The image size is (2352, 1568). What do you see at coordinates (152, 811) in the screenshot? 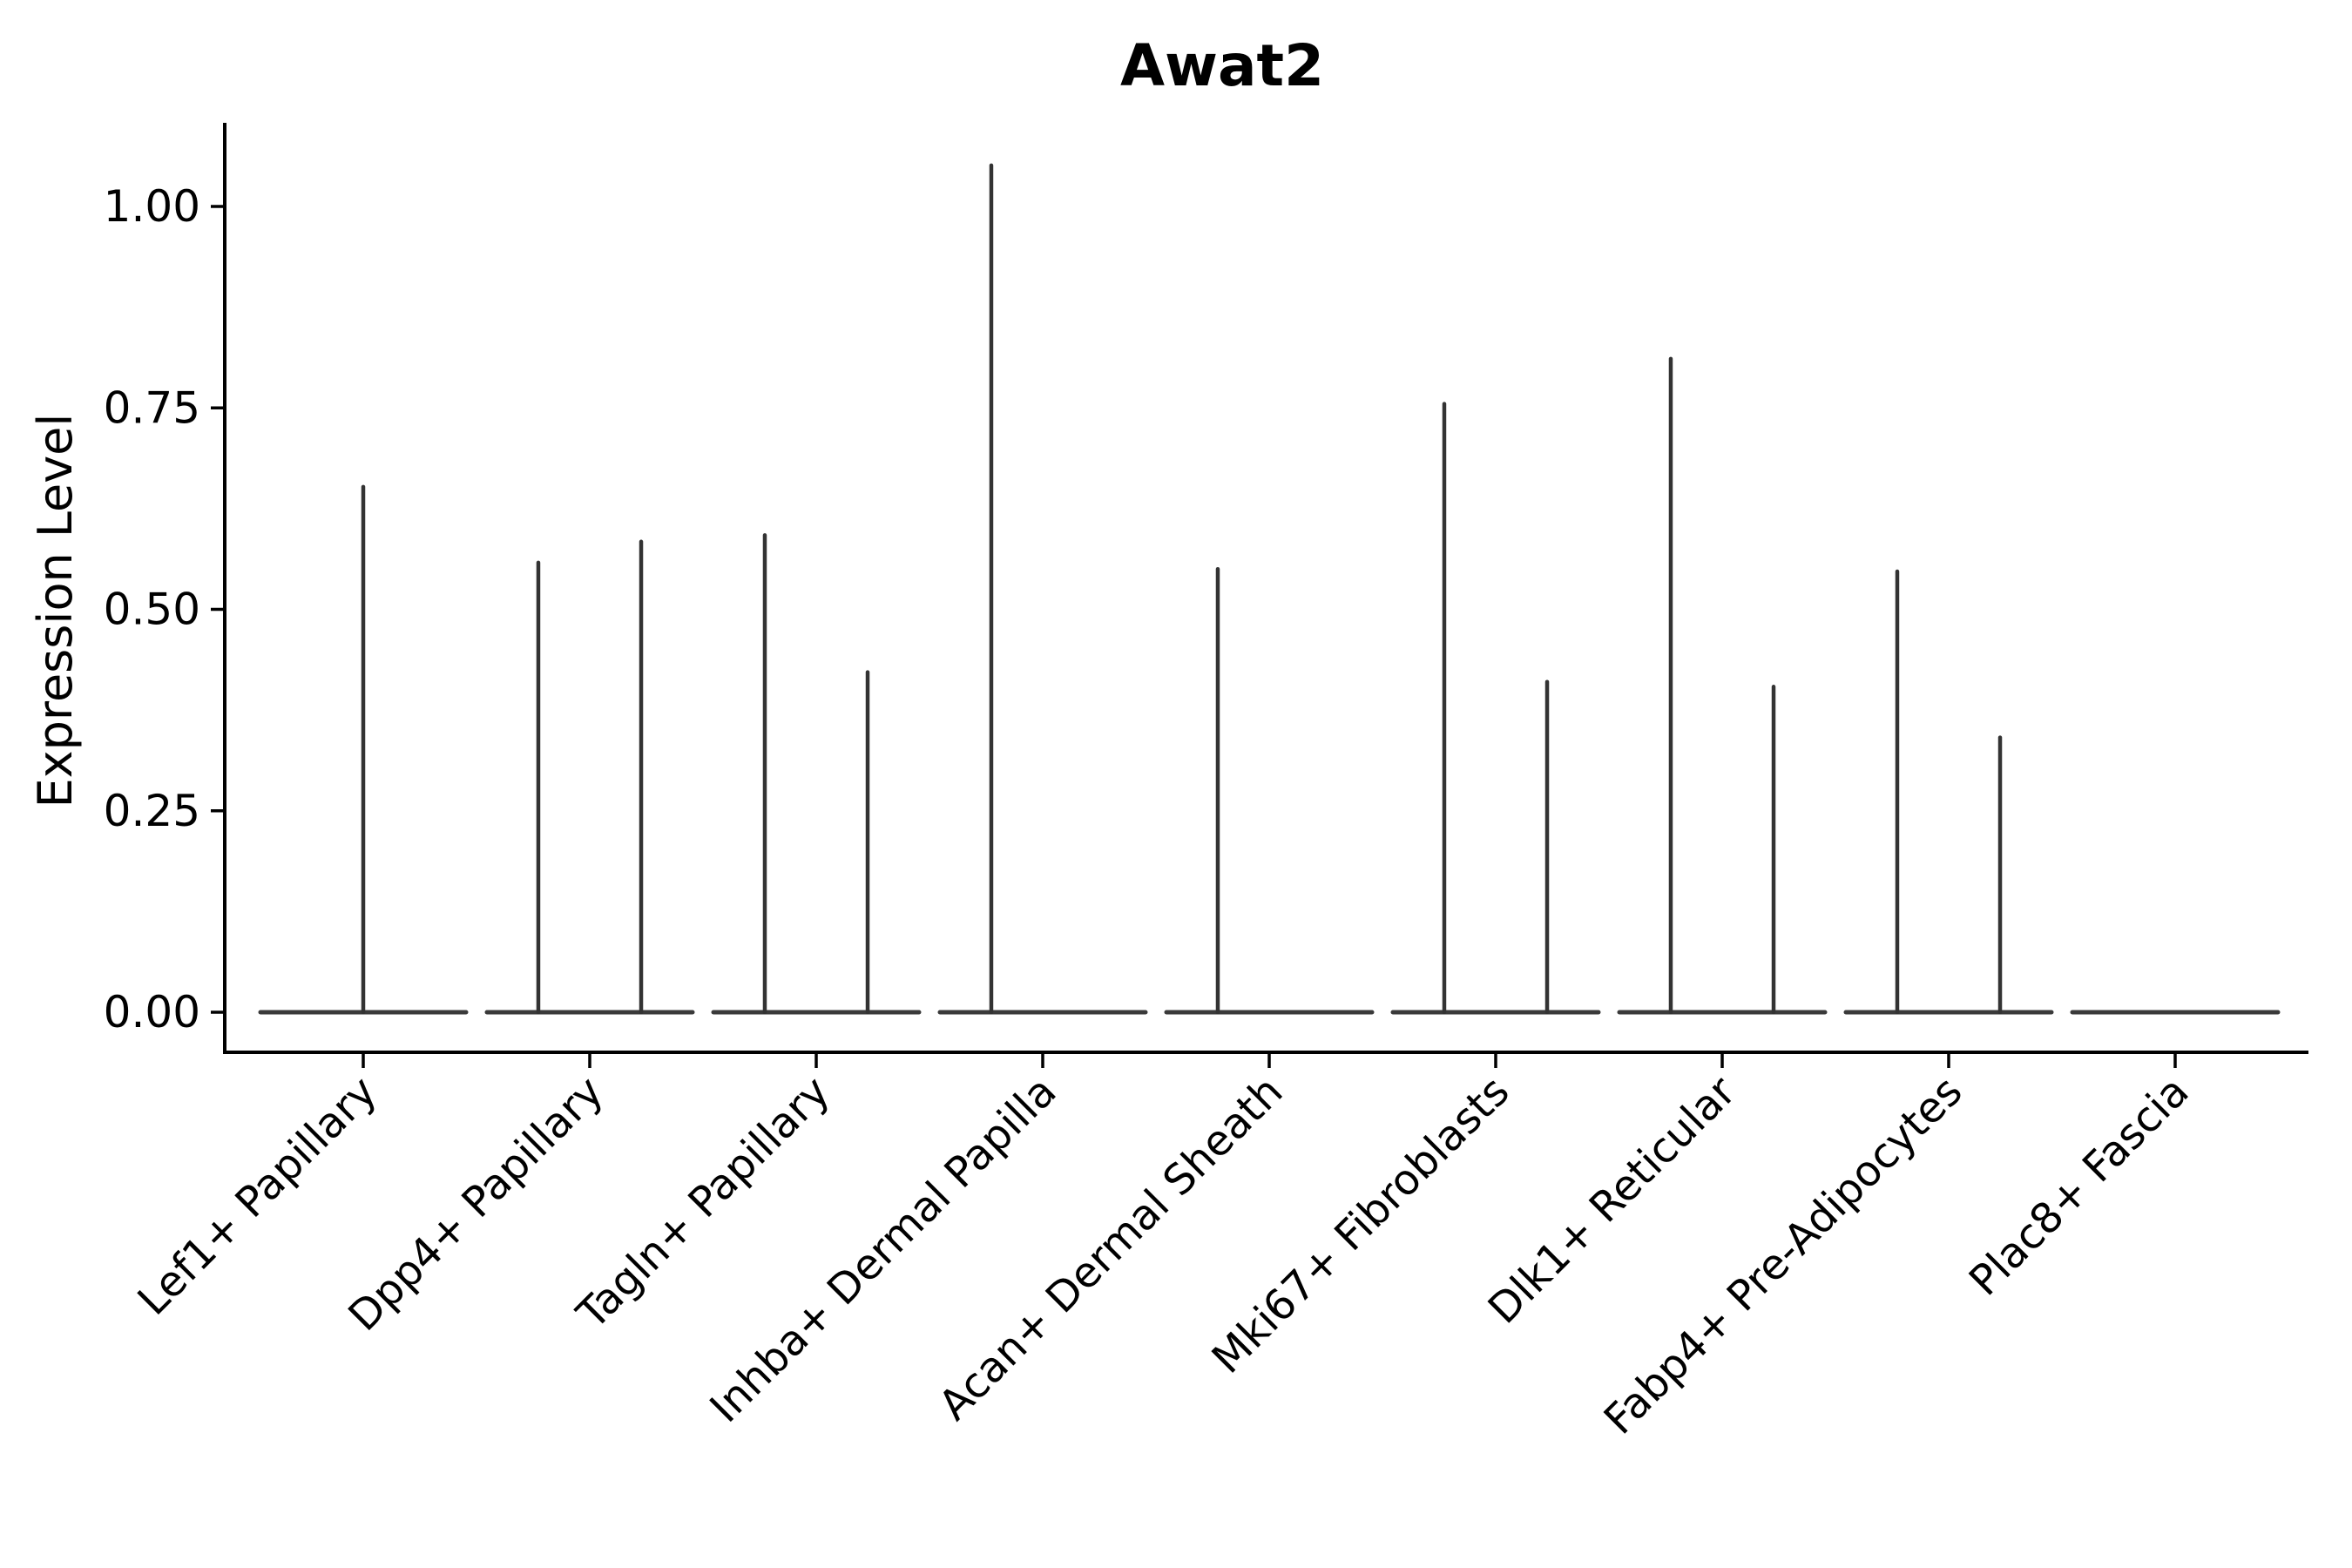
I see `y-tick-label: 0.25` at bounding box center [152, 811].